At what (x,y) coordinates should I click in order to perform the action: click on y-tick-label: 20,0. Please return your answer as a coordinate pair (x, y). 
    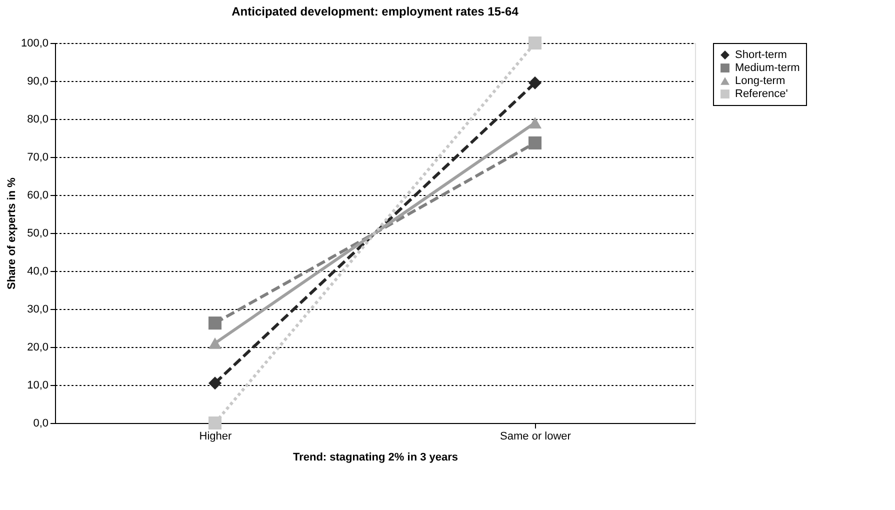
    Looking at the image, I should click on (37, 348).